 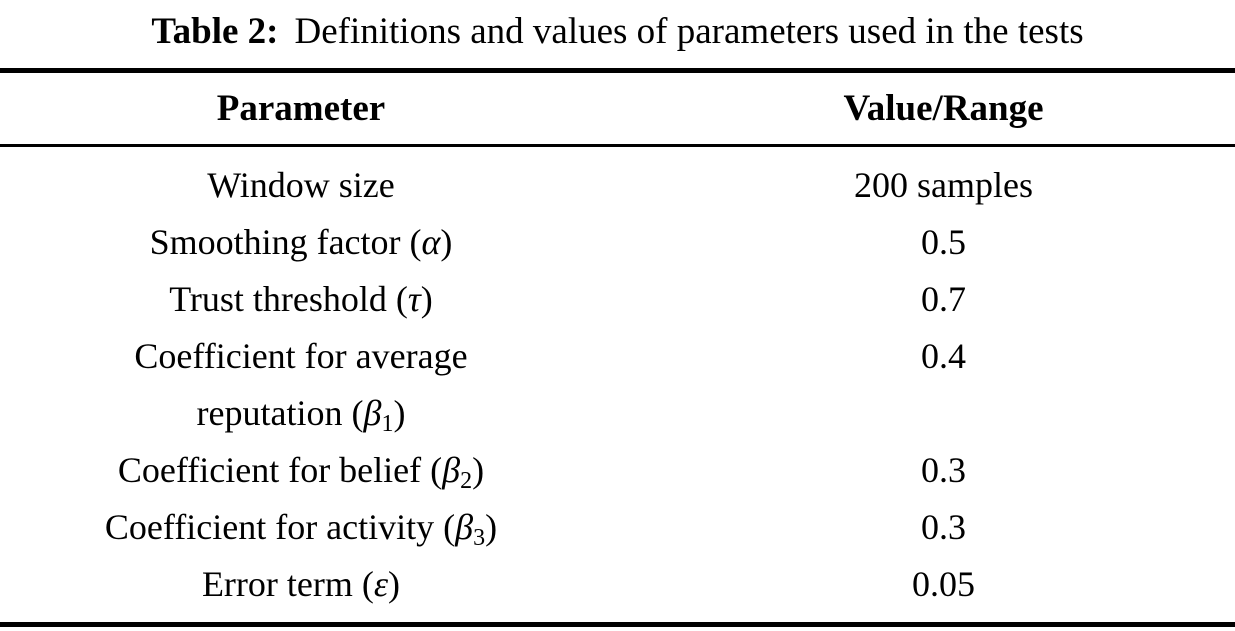 I want to click on parameter-name: Coefficient for belief (β2), so click(x=301, y=470).